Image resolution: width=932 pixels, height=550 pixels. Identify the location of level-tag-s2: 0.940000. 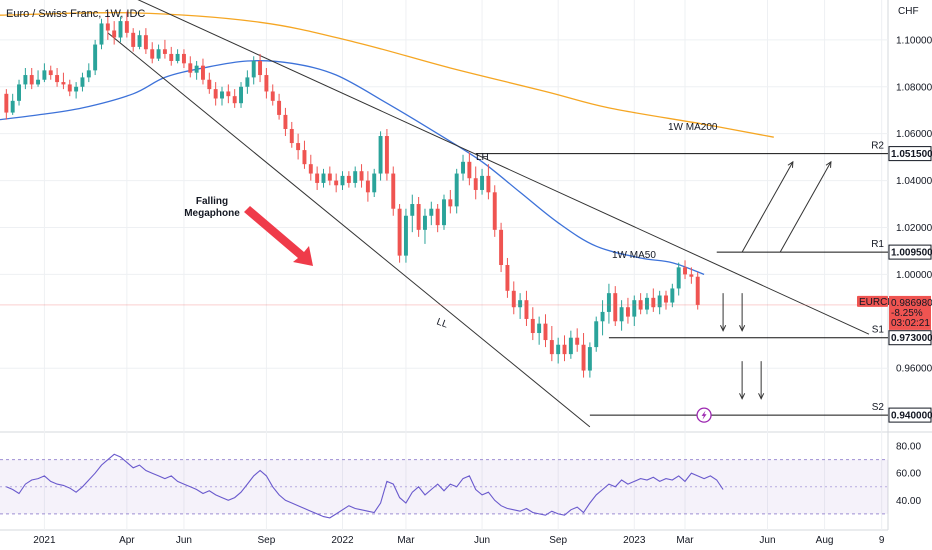
(910, 415).